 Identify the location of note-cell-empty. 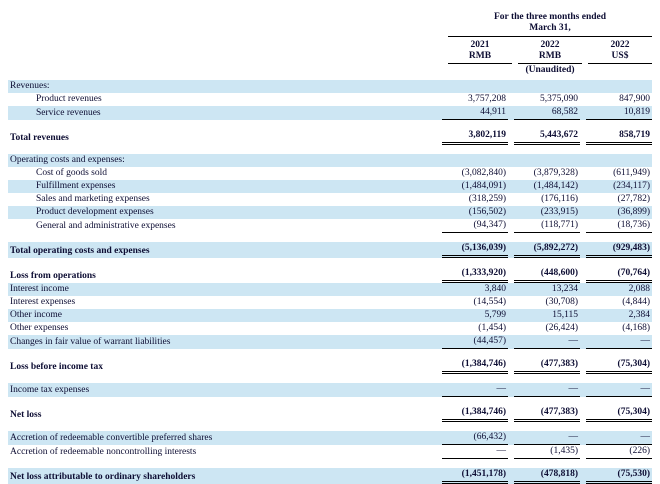
(480, 70).